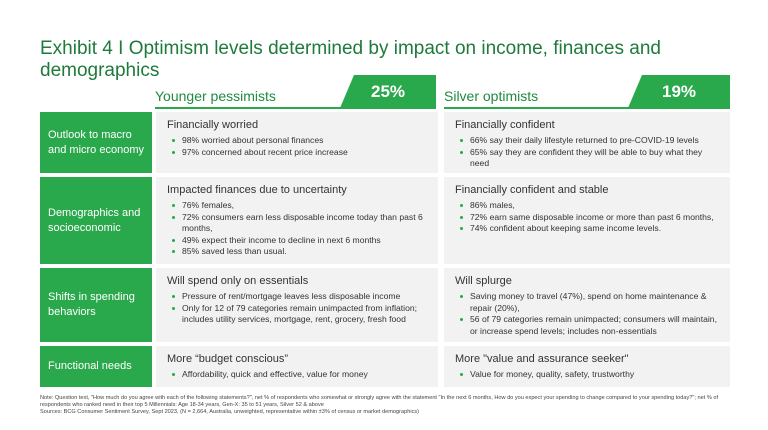 This screenshot has height=430, width=768. I want to click on row-label-spending: Shifts in spending behaviors, so click(96, 305).